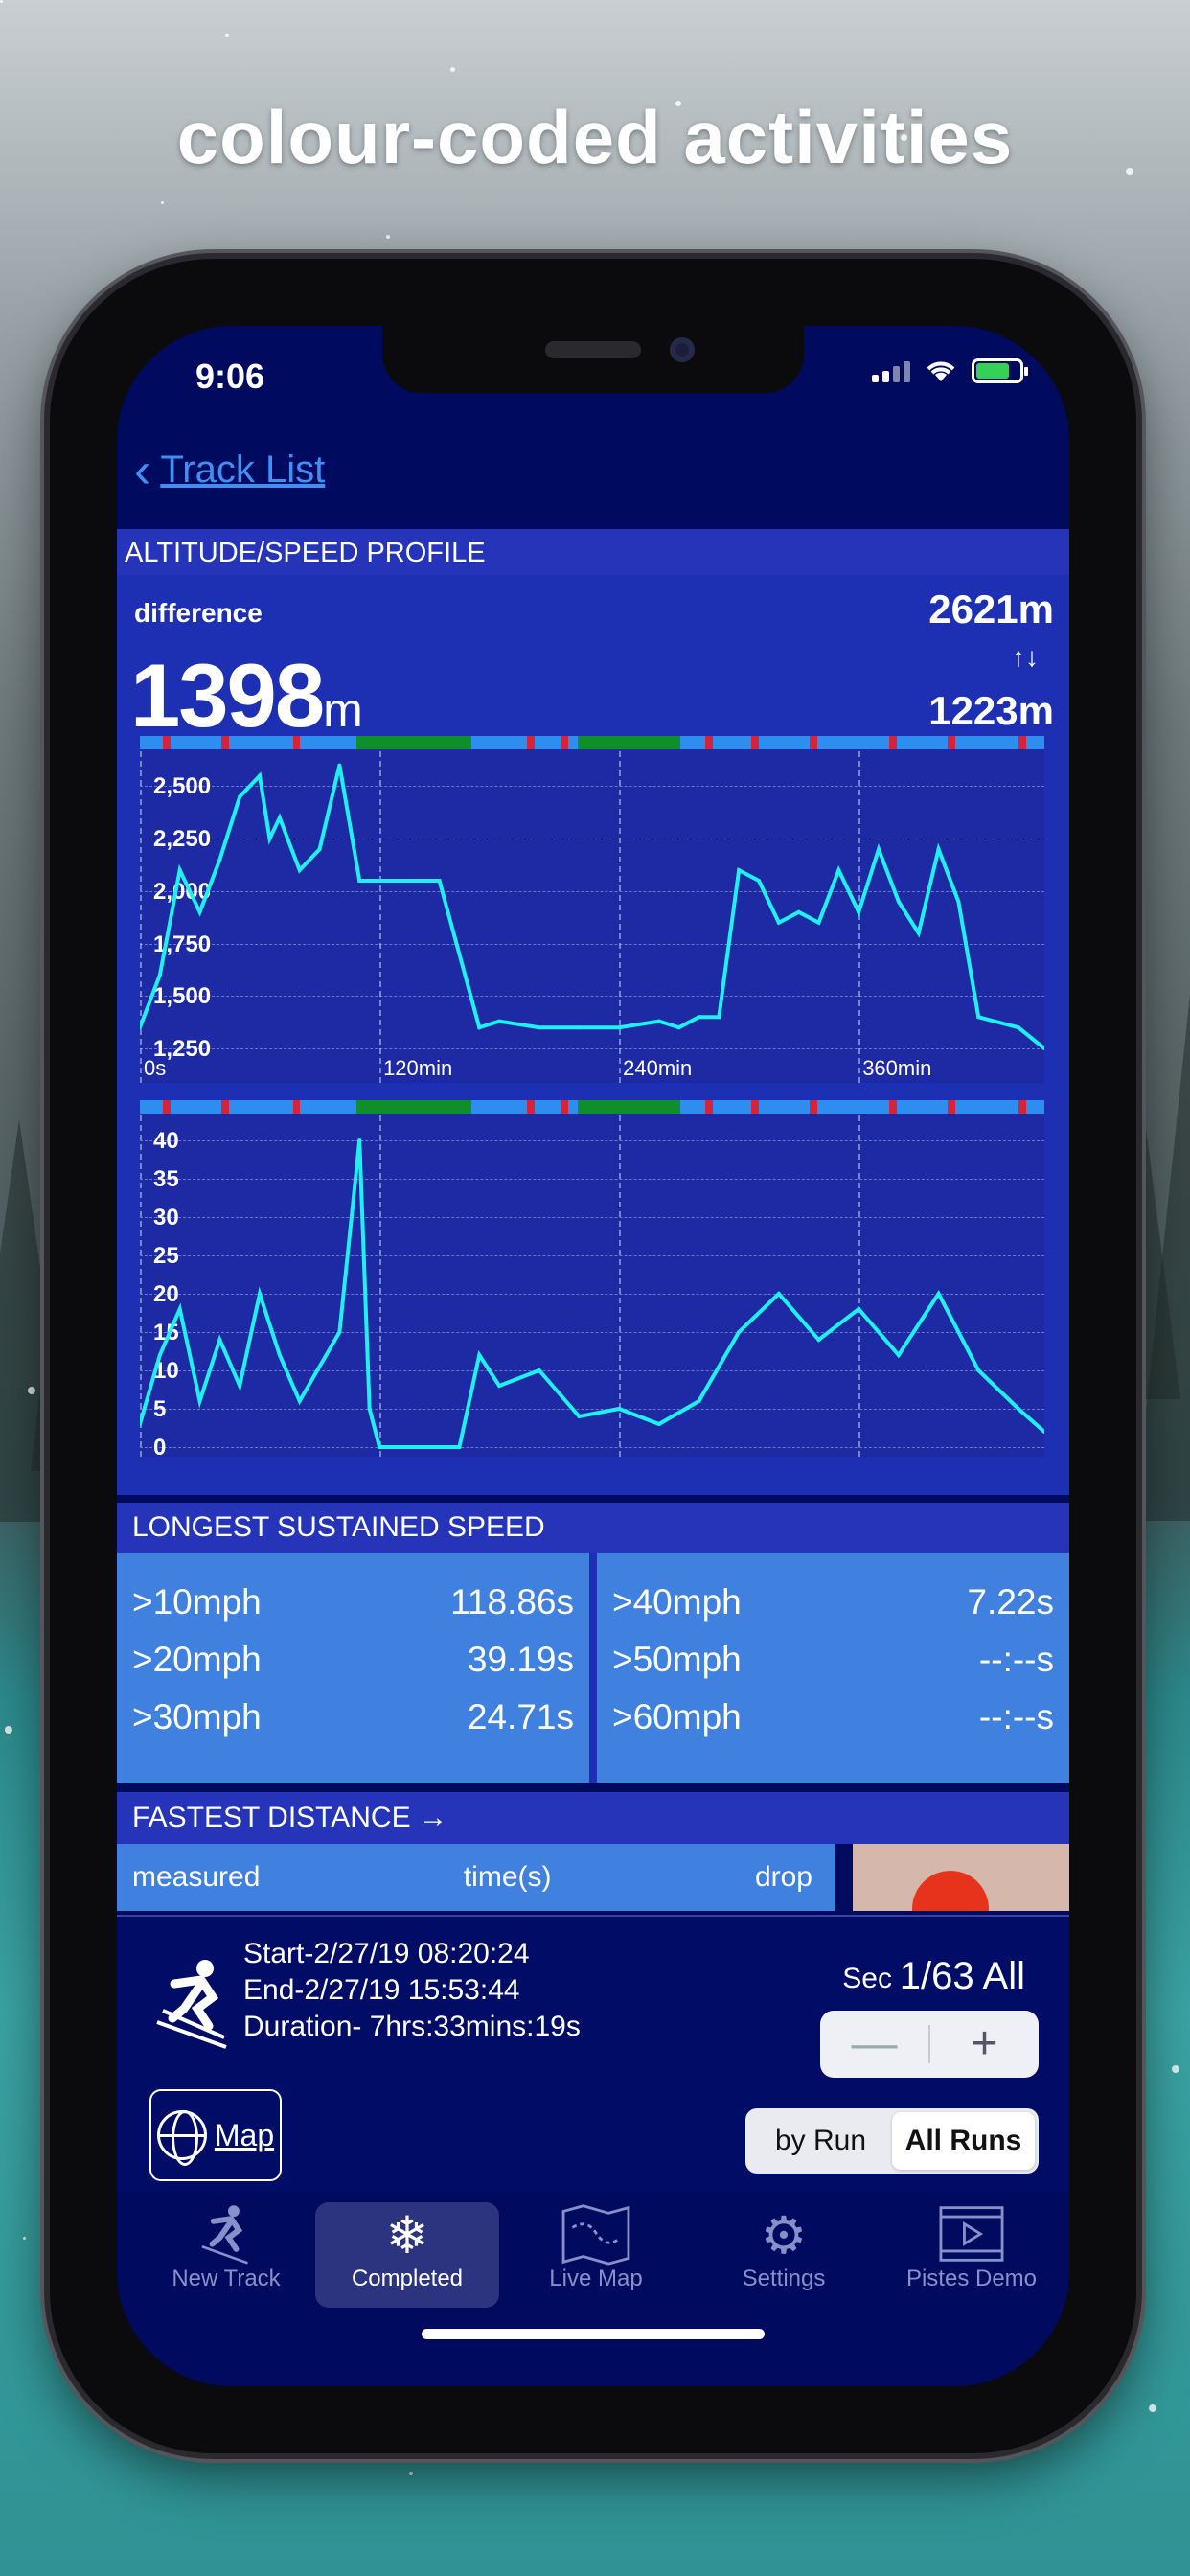 The height and width of the screenshot is (2576, 1190). Describe the element at coordinates (182, 2138) in the screenshot. I see `globe-icon` at that location.